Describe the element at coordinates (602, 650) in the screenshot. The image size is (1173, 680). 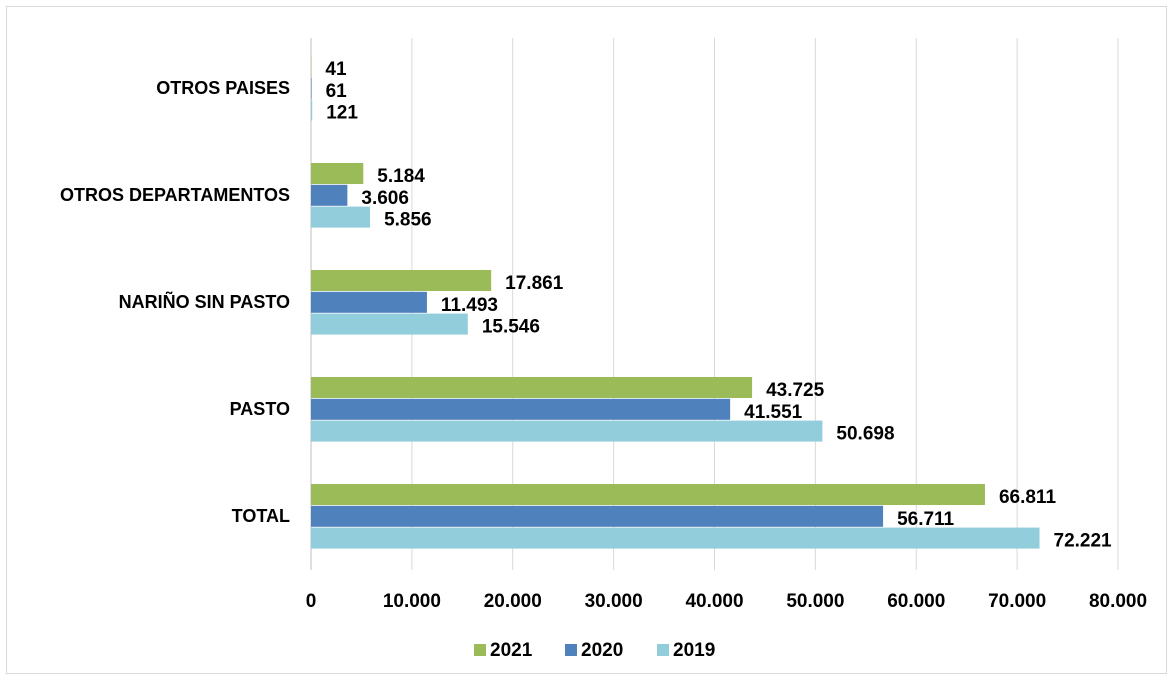
I see `legend-label: 2020` at that location.